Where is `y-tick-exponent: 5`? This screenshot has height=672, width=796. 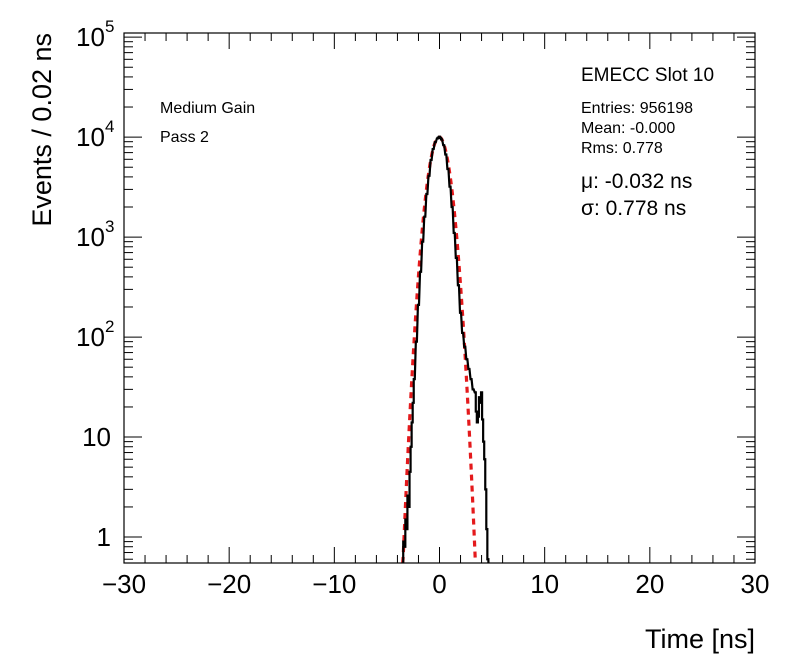
y-tick-exponent: 5 is located at coordinates (109, 26).